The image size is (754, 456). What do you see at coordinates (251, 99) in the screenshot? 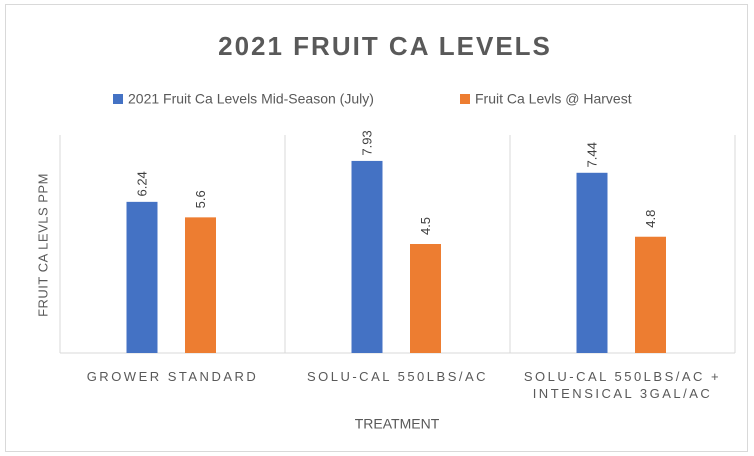
I see `legend-label: 2021 Fruit Ca Levels Mid-Season (July)` at bounding box center [251, 99].